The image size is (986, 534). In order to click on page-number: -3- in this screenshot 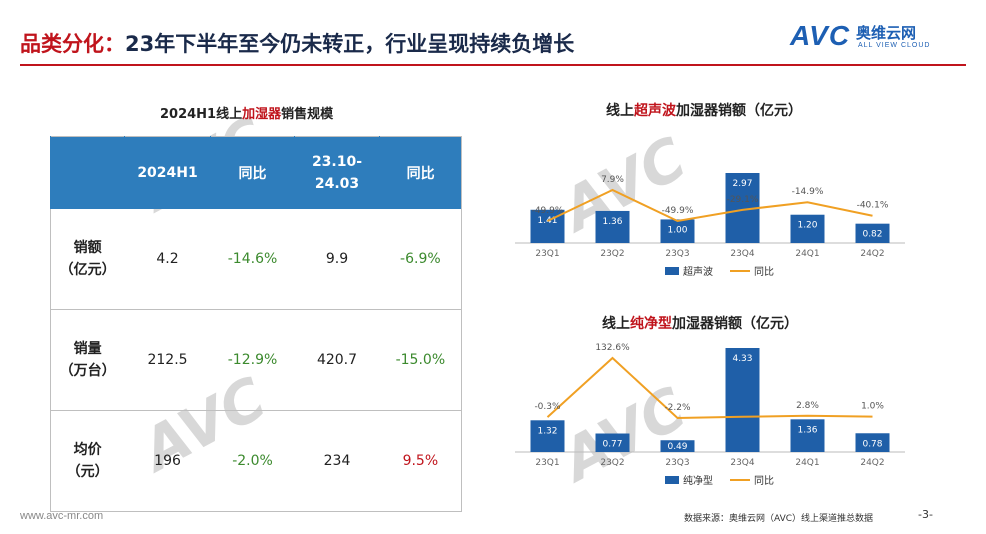, I will do `click(925, 514)`.